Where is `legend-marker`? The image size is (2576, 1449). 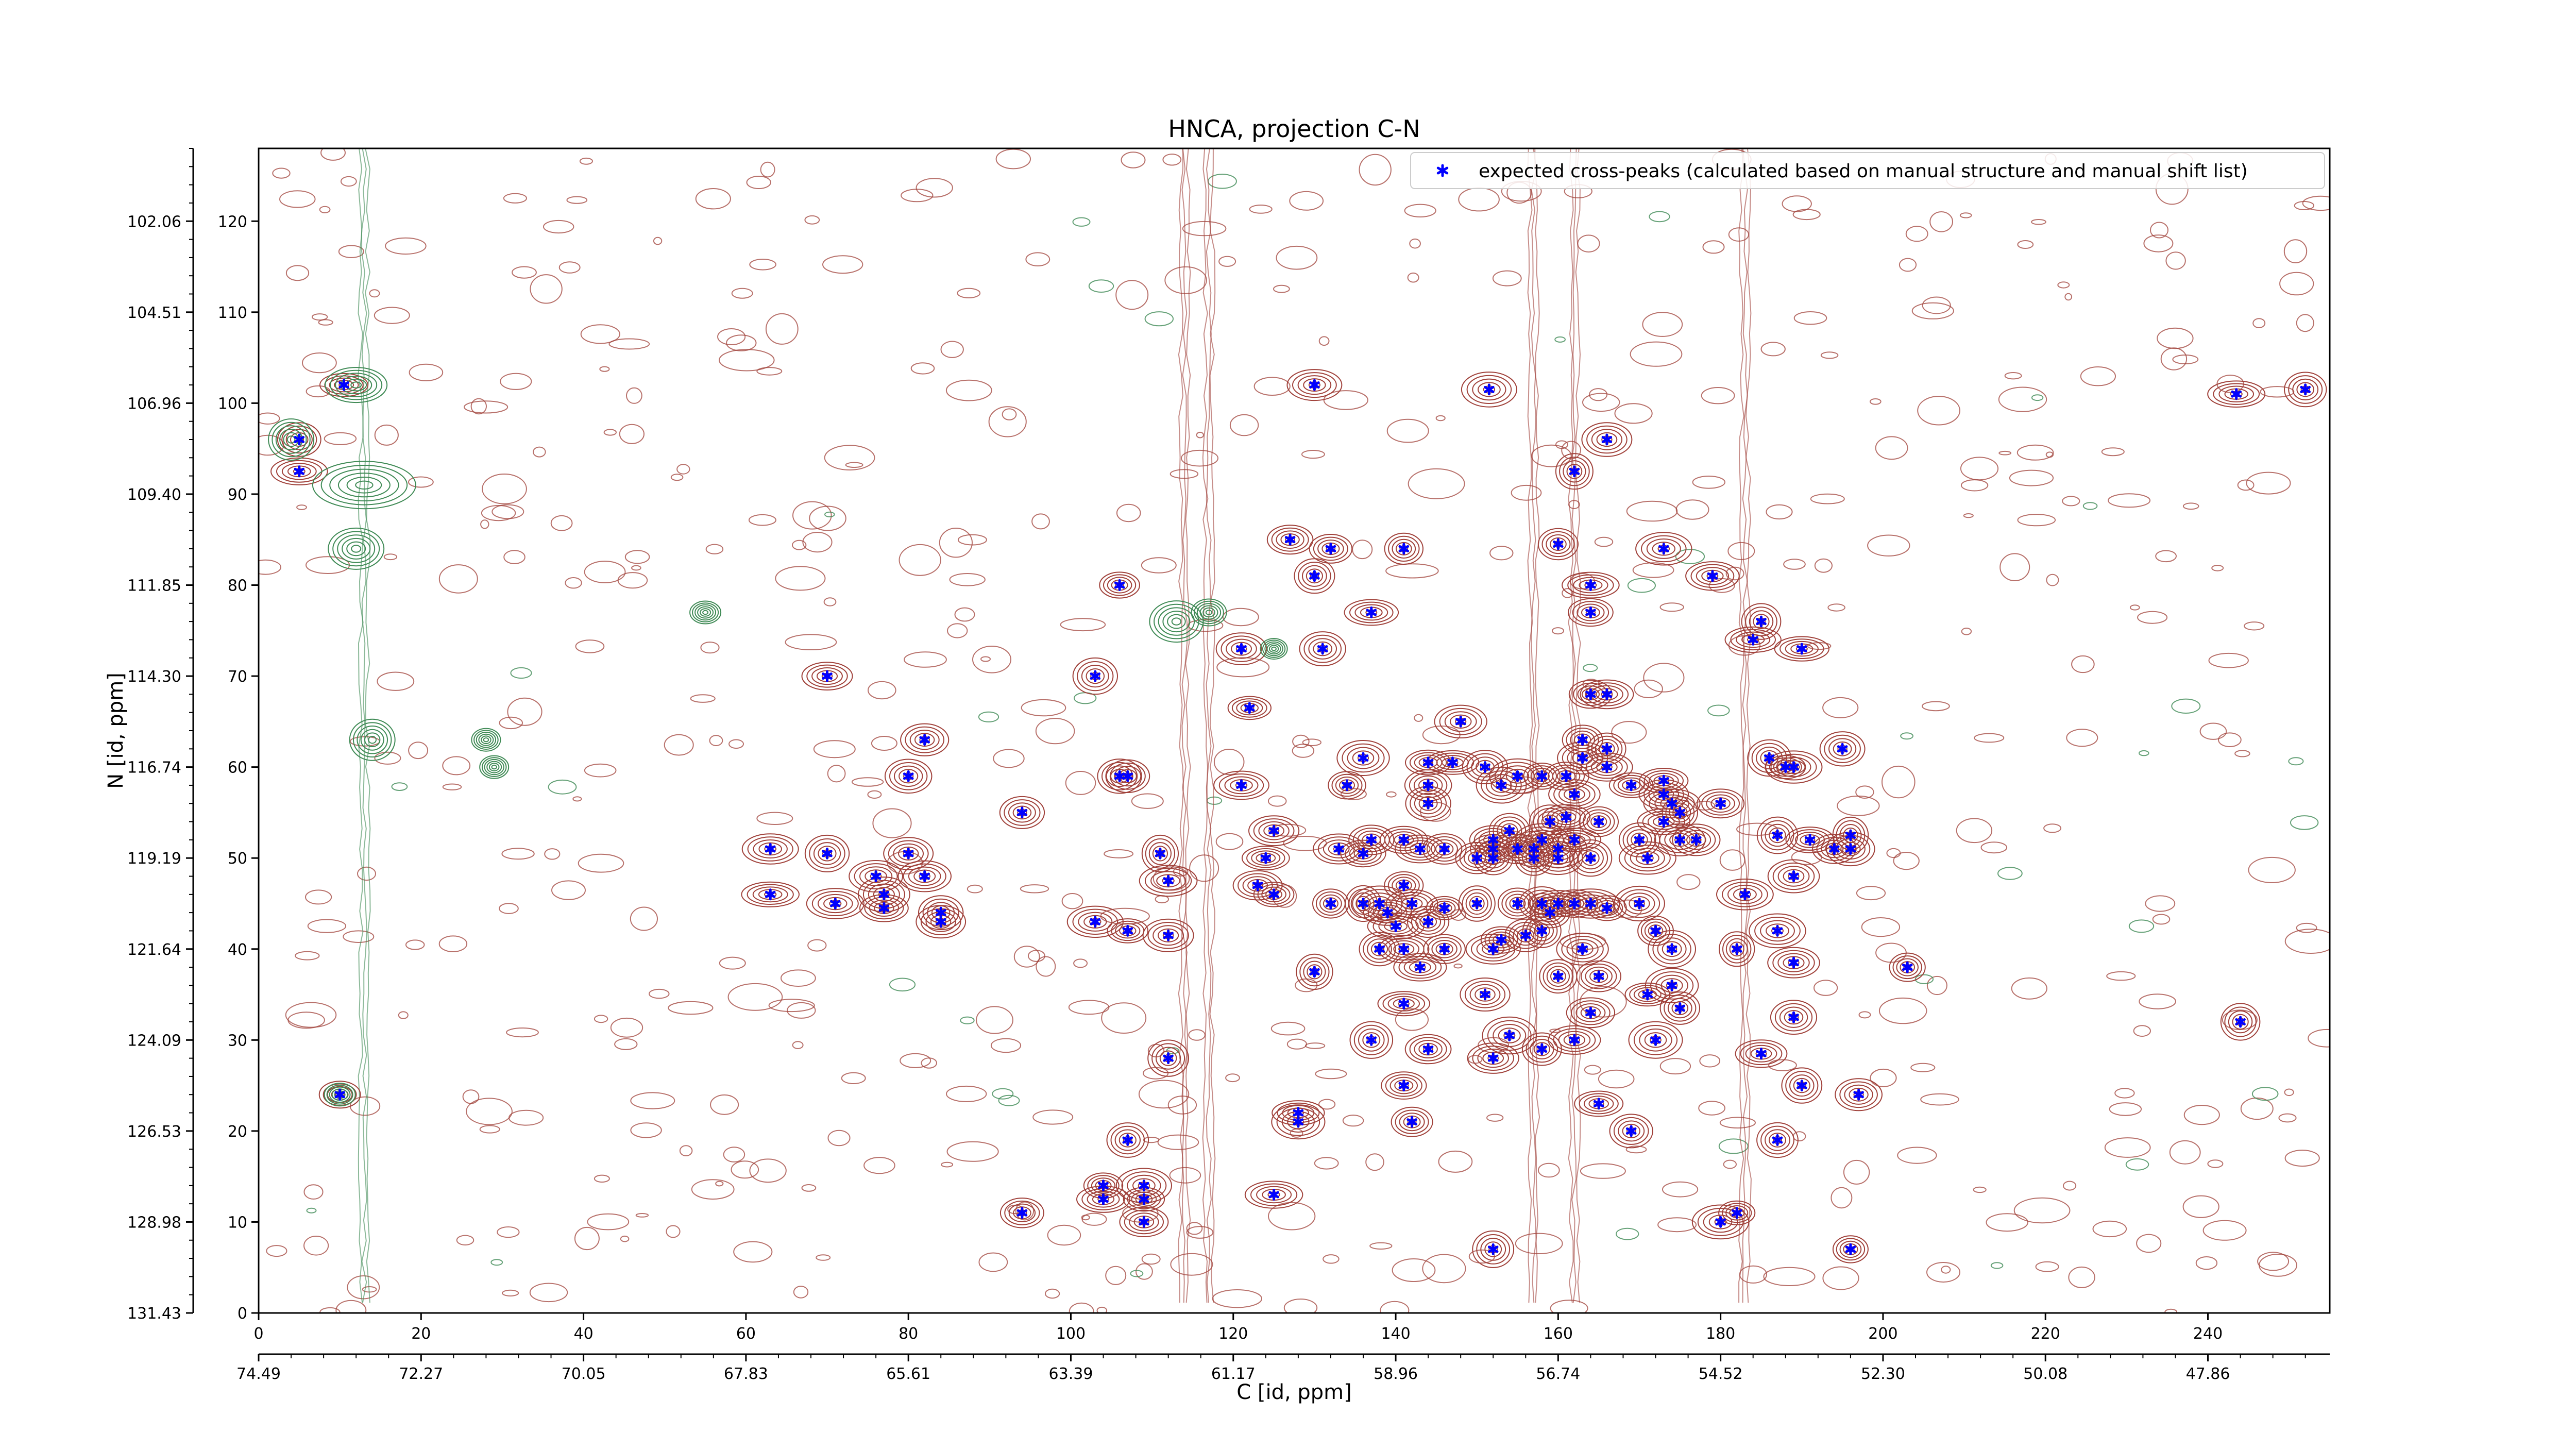 legend-marker is located at coordinates (1442, 170).